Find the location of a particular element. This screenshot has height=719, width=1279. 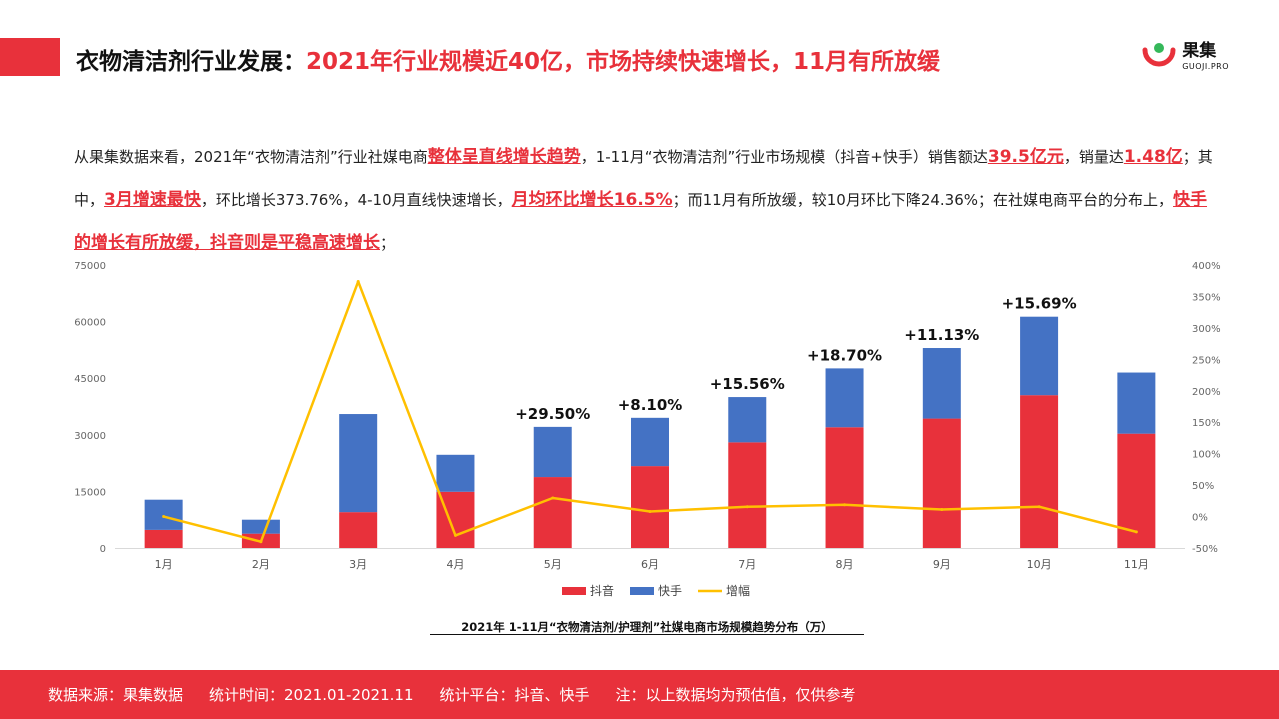

intro-text: ，销量达 is located at coordinates (1093, 157).